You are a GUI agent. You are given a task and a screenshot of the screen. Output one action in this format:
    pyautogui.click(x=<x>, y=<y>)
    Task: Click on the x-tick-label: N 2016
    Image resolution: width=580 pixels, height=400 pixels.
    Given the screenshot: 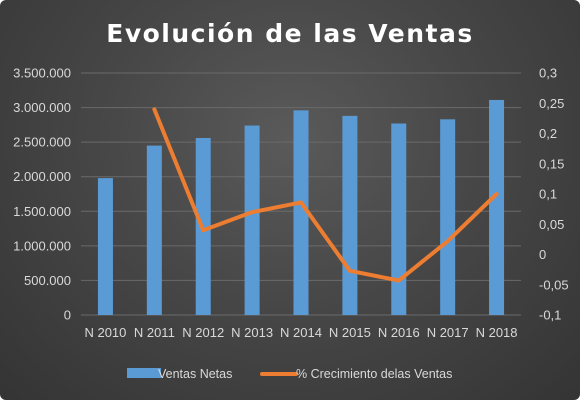 What is the action you would take?
    pyautogui.click(x=399, y=332)
    